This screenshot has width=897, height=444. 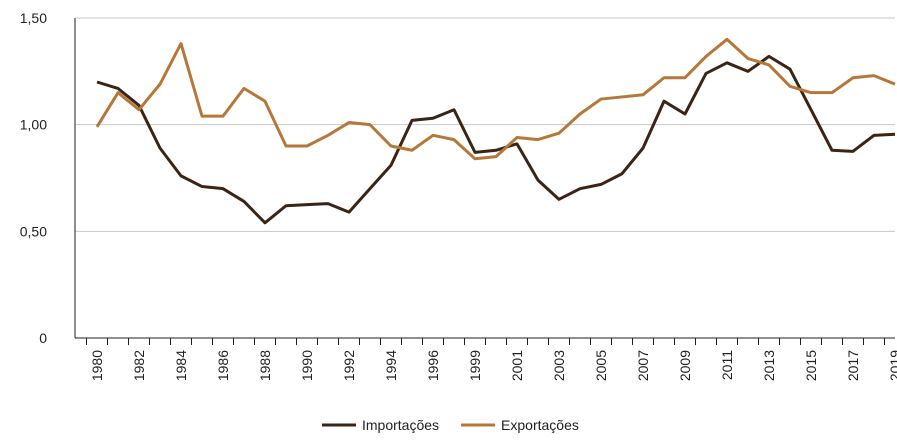 I want to click on legend-label: Exportações, so click(x=540, y=425).